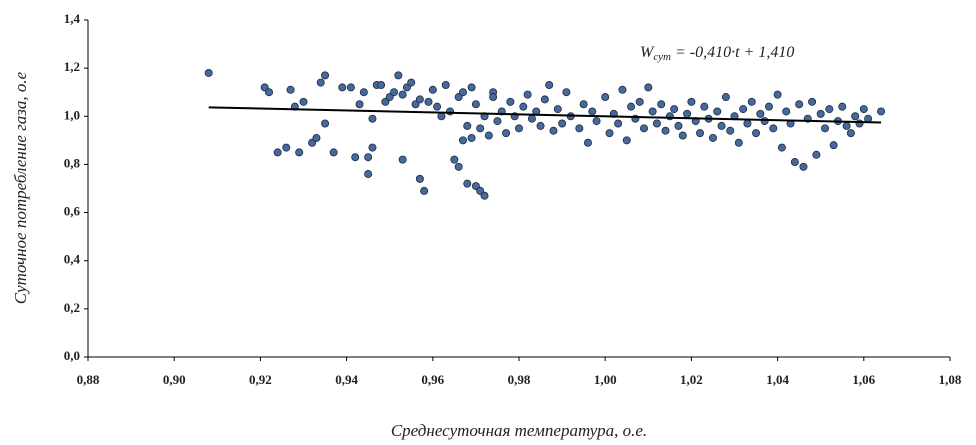  Describe the element at coordinates (72, 307) in the screenshot. I see `y-tick-label: 0,2` at that location.